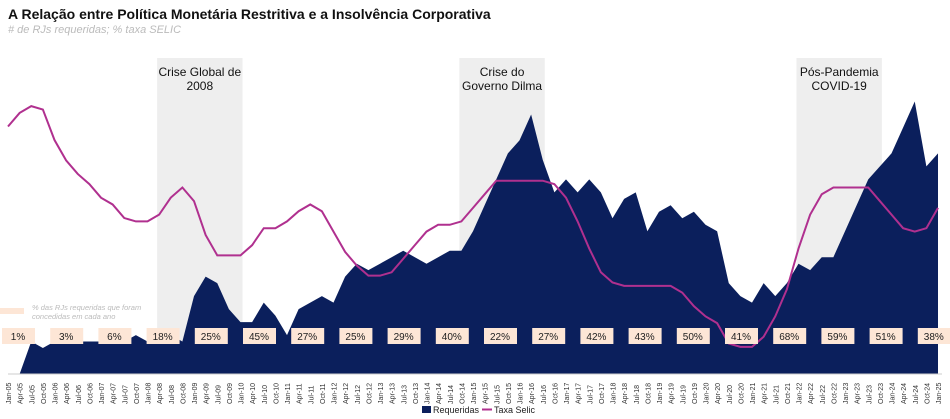 The height and width of the screenshot is (419, 950). What do you see at coordinates (160, 393) in the screenshot?
I see `x-tick-label: Apr-08` at bounding box center [160, 393].